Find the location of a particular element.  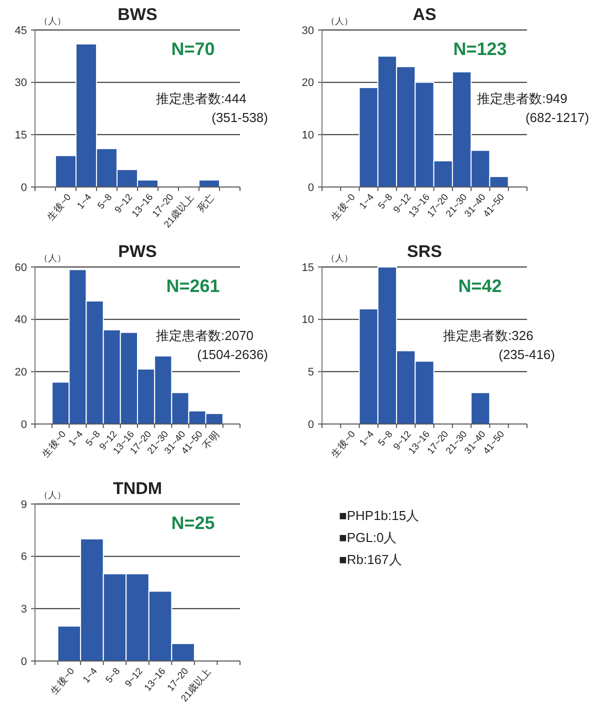

chart-title: PWS is located at coordinates (137, 251).